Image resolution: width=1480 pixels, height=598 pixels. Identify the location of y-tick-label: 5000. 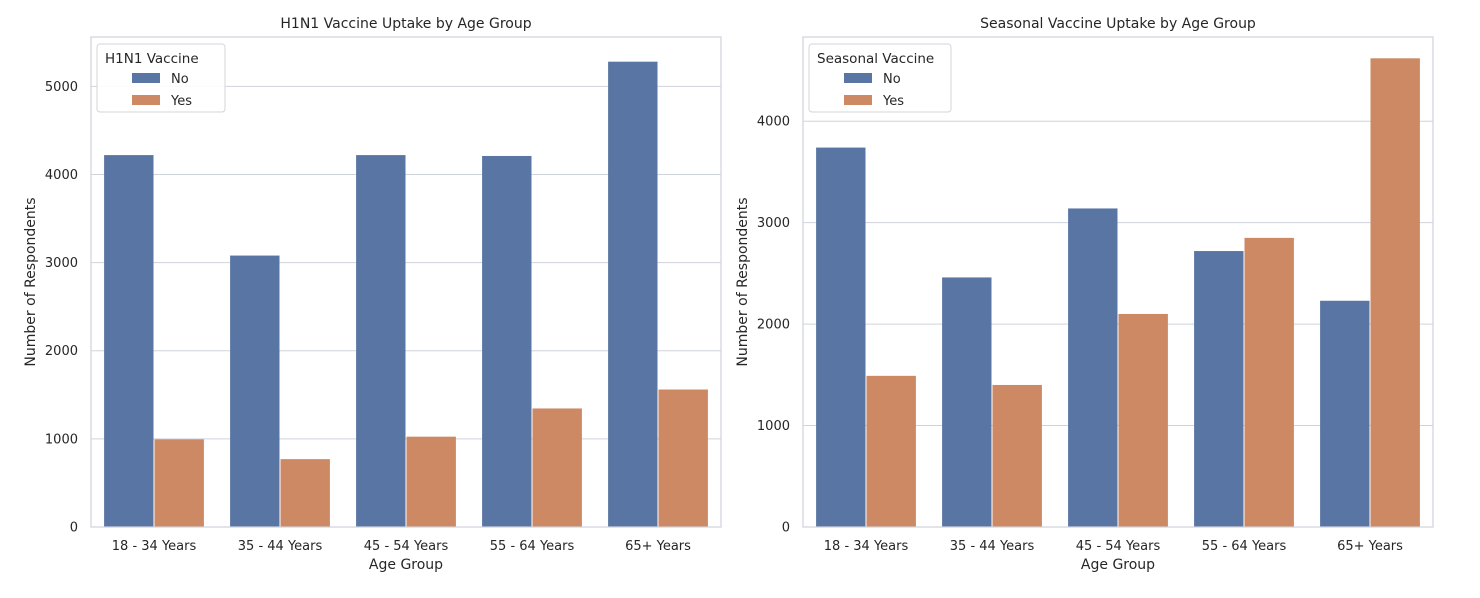
(61, 87).